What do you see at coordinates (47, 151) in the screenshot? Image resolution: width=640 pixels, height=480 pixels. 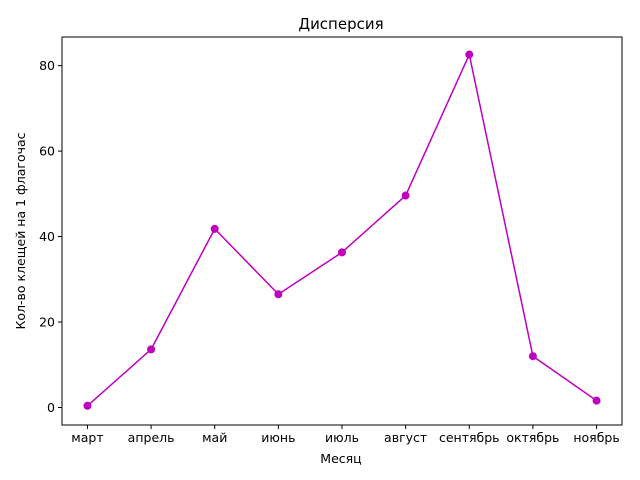 I see `y-tick-label: 60` at bounding box center [47, 151].